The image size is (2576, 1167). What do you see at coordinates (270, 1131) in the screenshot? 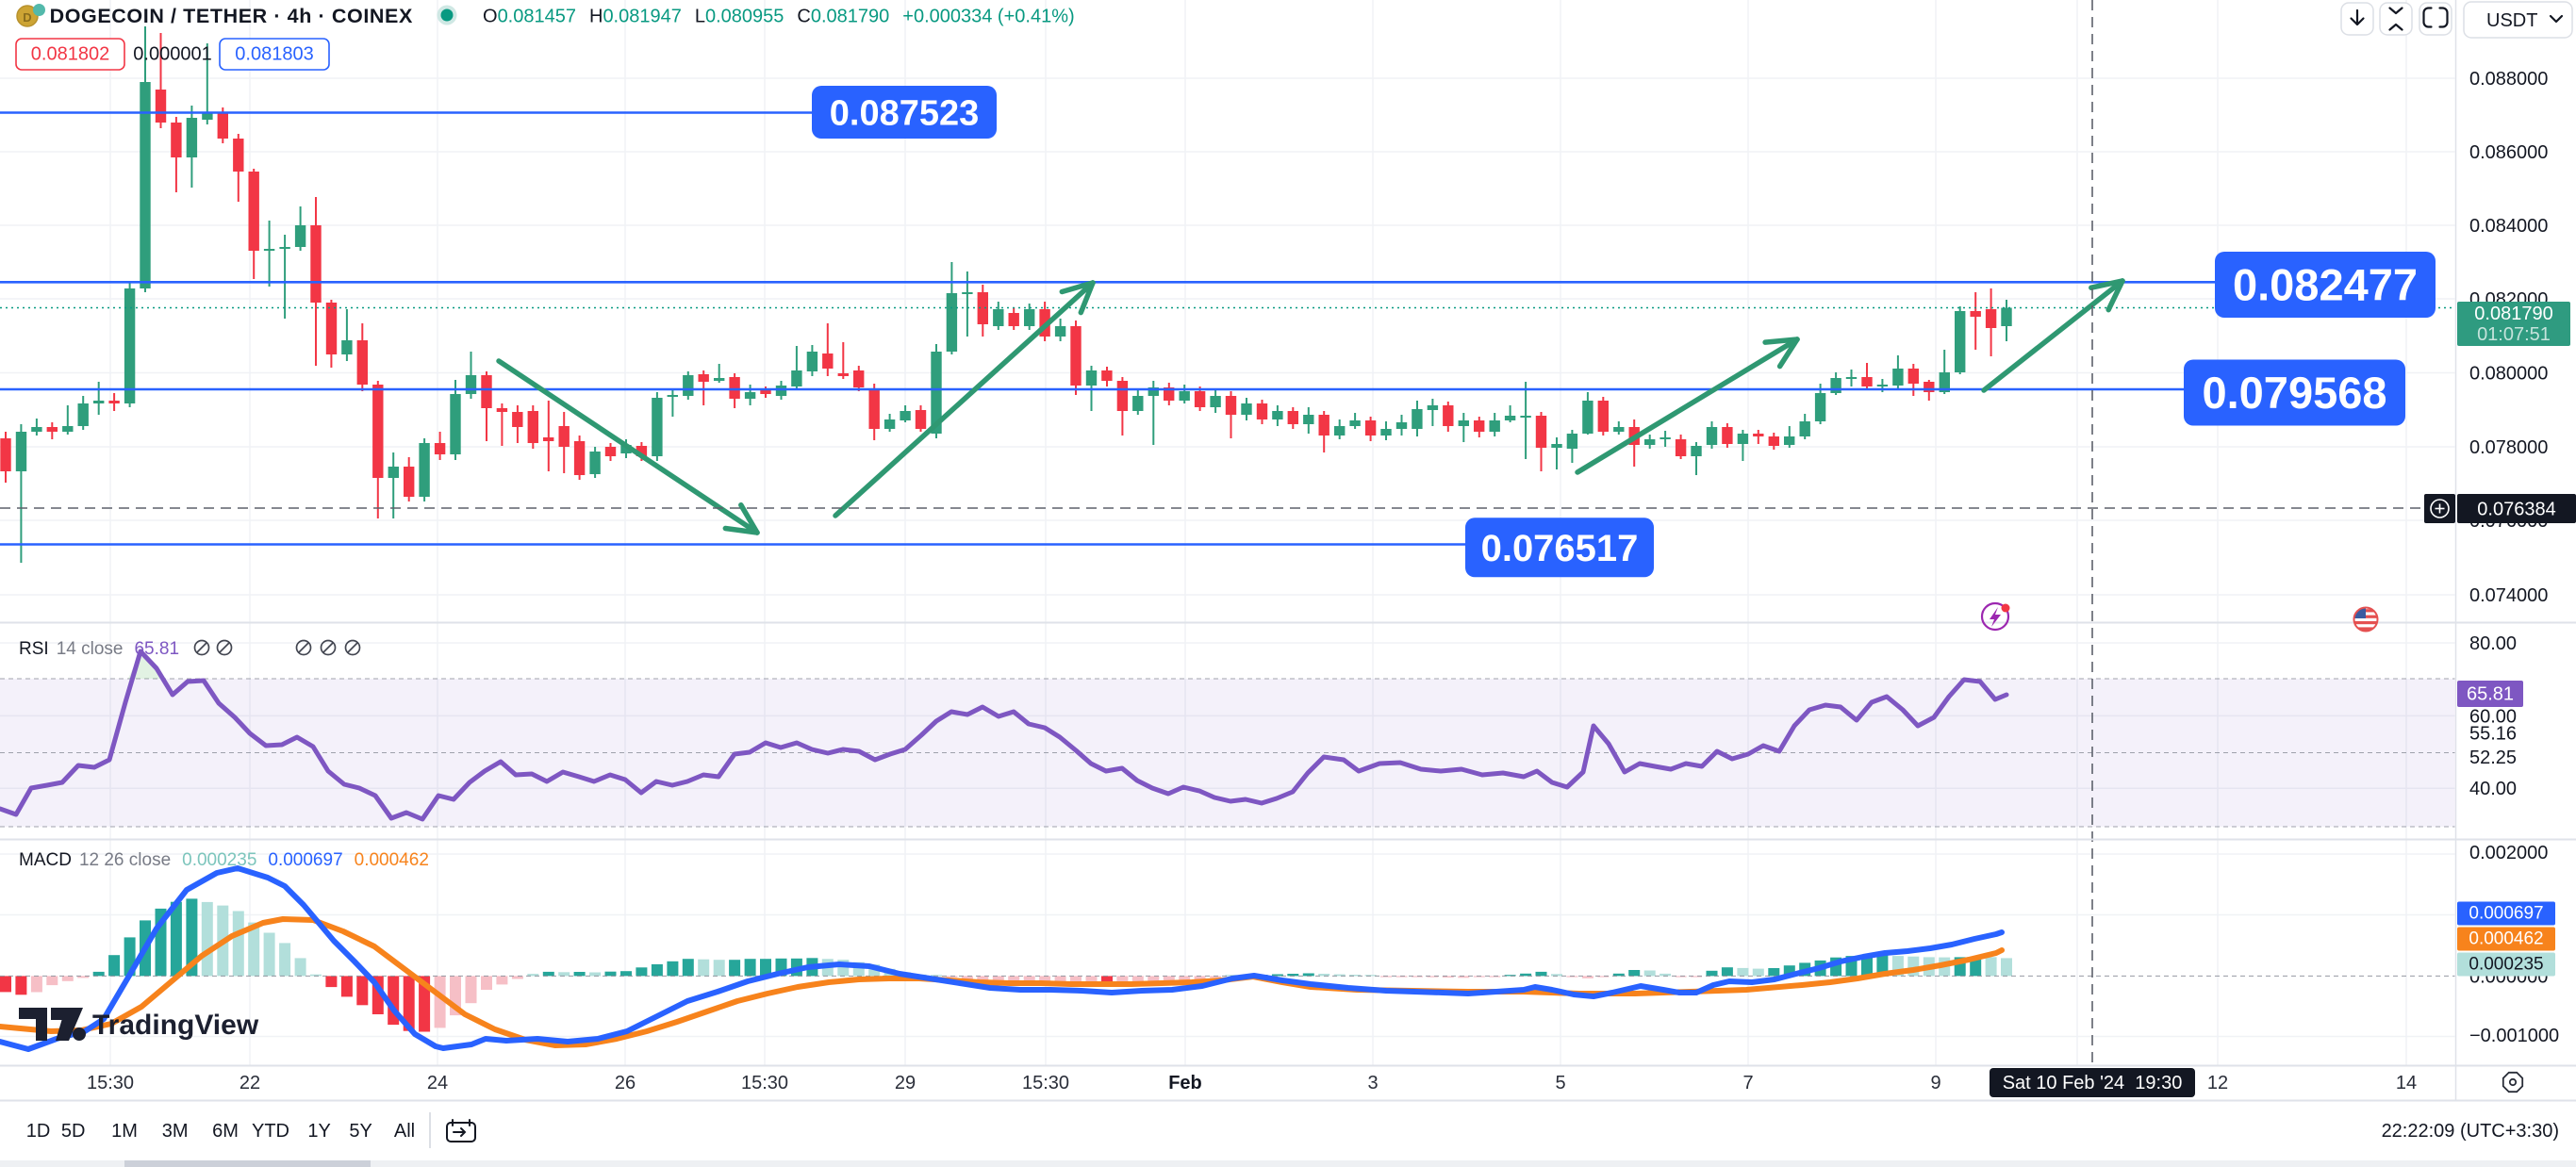
I see `svg-text: YTD` at bounding box center [270, 1131].